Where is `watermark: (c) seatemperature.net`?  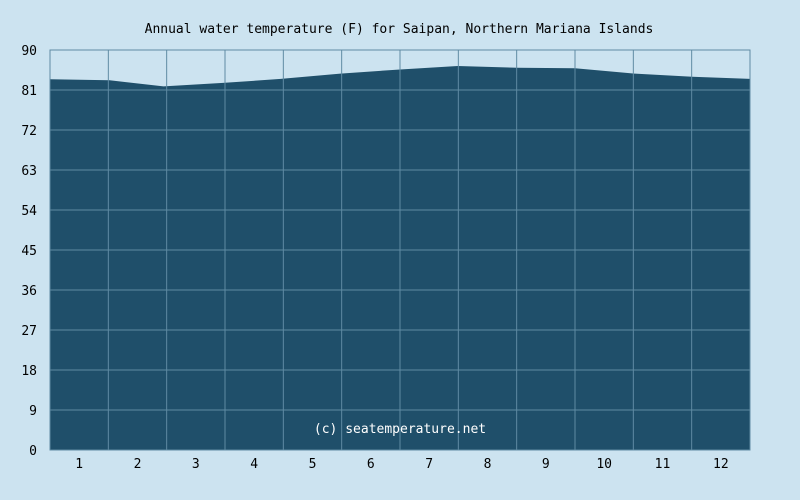
watermark: (c) seatemperature.net is located at coordinates (400, 429).